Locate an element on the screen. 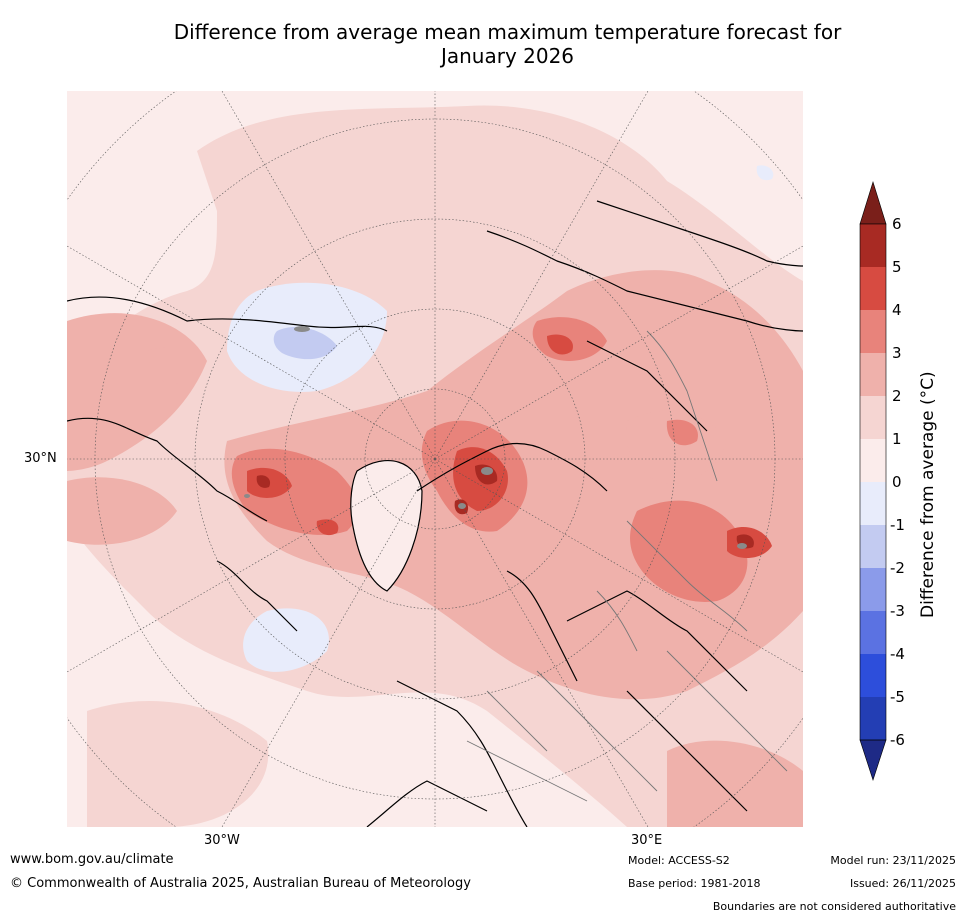 The width and height of the screenshot is (965, 919). cbar-tick-m1: -1 is located at coordinates (897, 525).